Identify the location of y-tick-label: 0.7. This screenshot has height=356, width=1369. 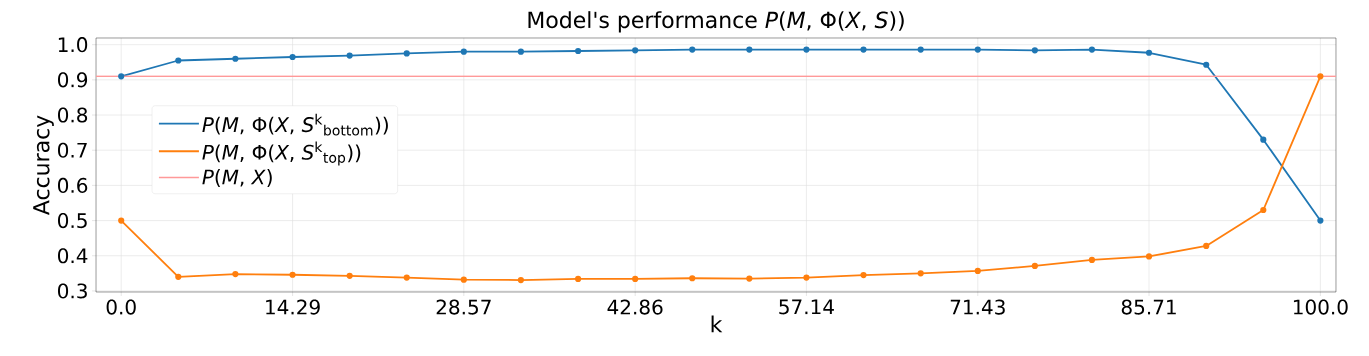
(72, 150).